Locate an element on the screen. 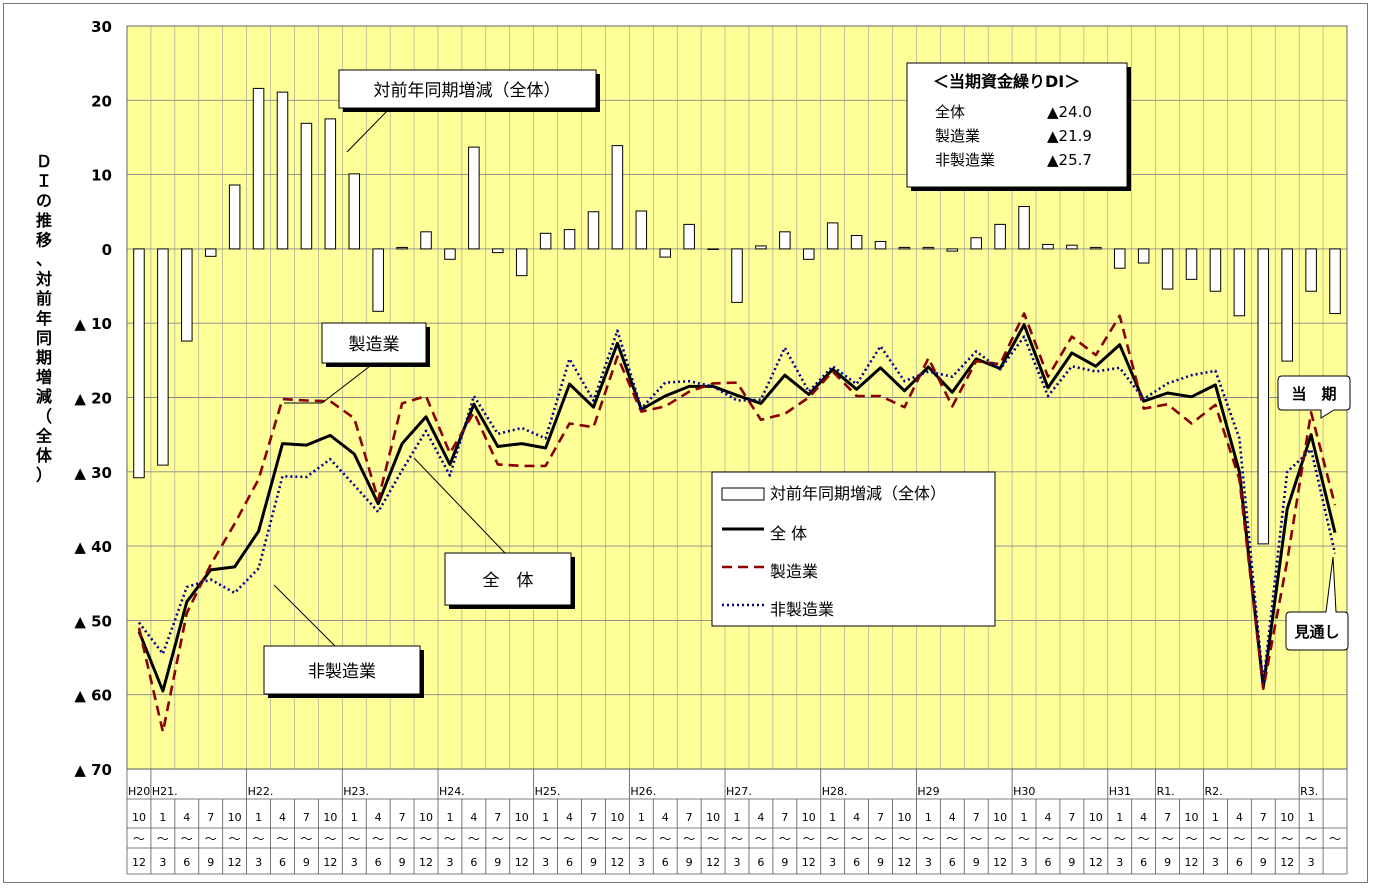 The height and width of the screenshot is (888, 1373). callout-nonmfg is located at coordinates (342, 670).